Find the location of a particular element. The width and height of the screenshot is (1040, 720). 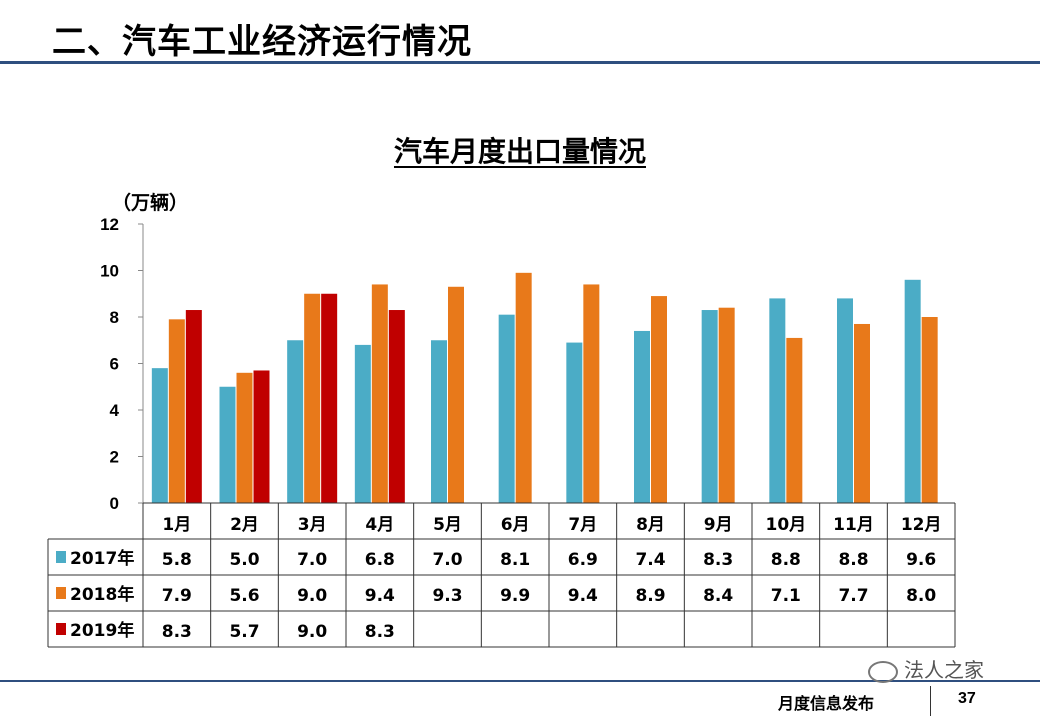

data-cell-2017年-8月: 7.4 is located at coordinates (650, 560).